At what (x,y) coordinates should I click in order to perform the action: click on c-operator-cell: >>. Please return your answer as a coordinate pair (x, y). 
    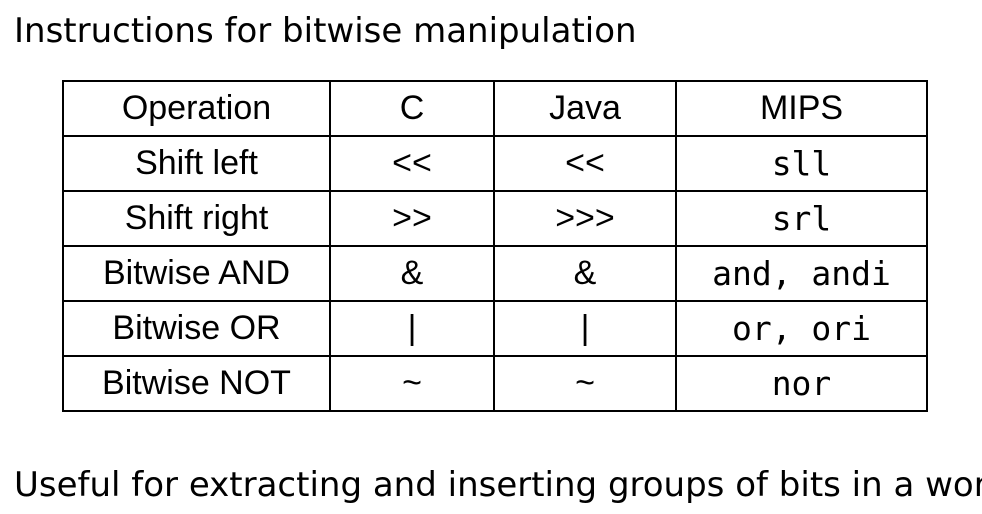
    Looking at the image, I should click on (412, 218).